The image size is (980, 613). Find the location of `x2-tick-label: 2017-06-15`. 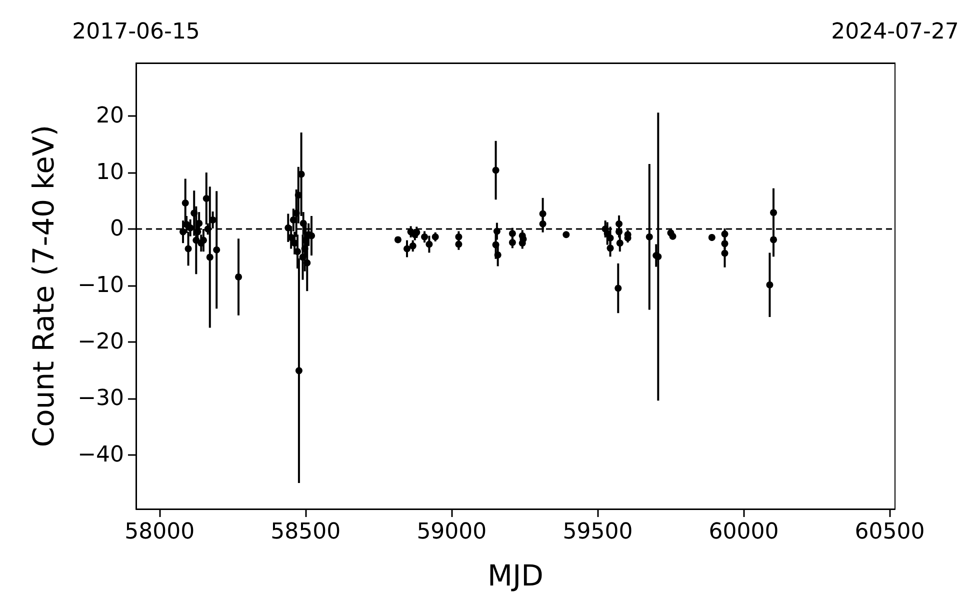

x2-tick-label: 2017-06-15 is located at coordinates (136, 32).